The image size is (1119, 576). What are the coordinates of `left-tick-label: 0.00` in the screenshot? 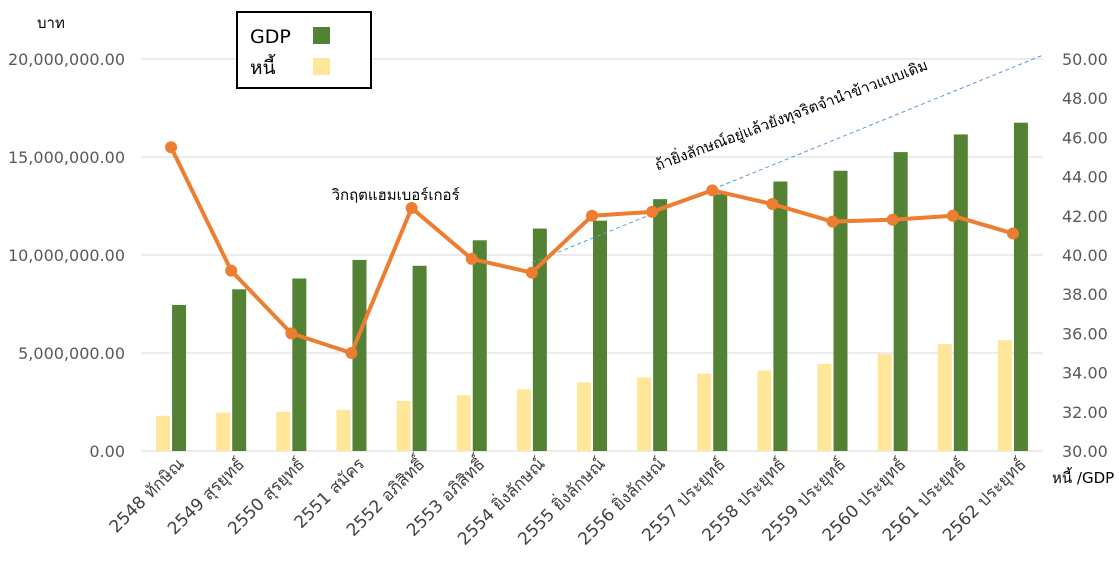 It's located at (107, 451).